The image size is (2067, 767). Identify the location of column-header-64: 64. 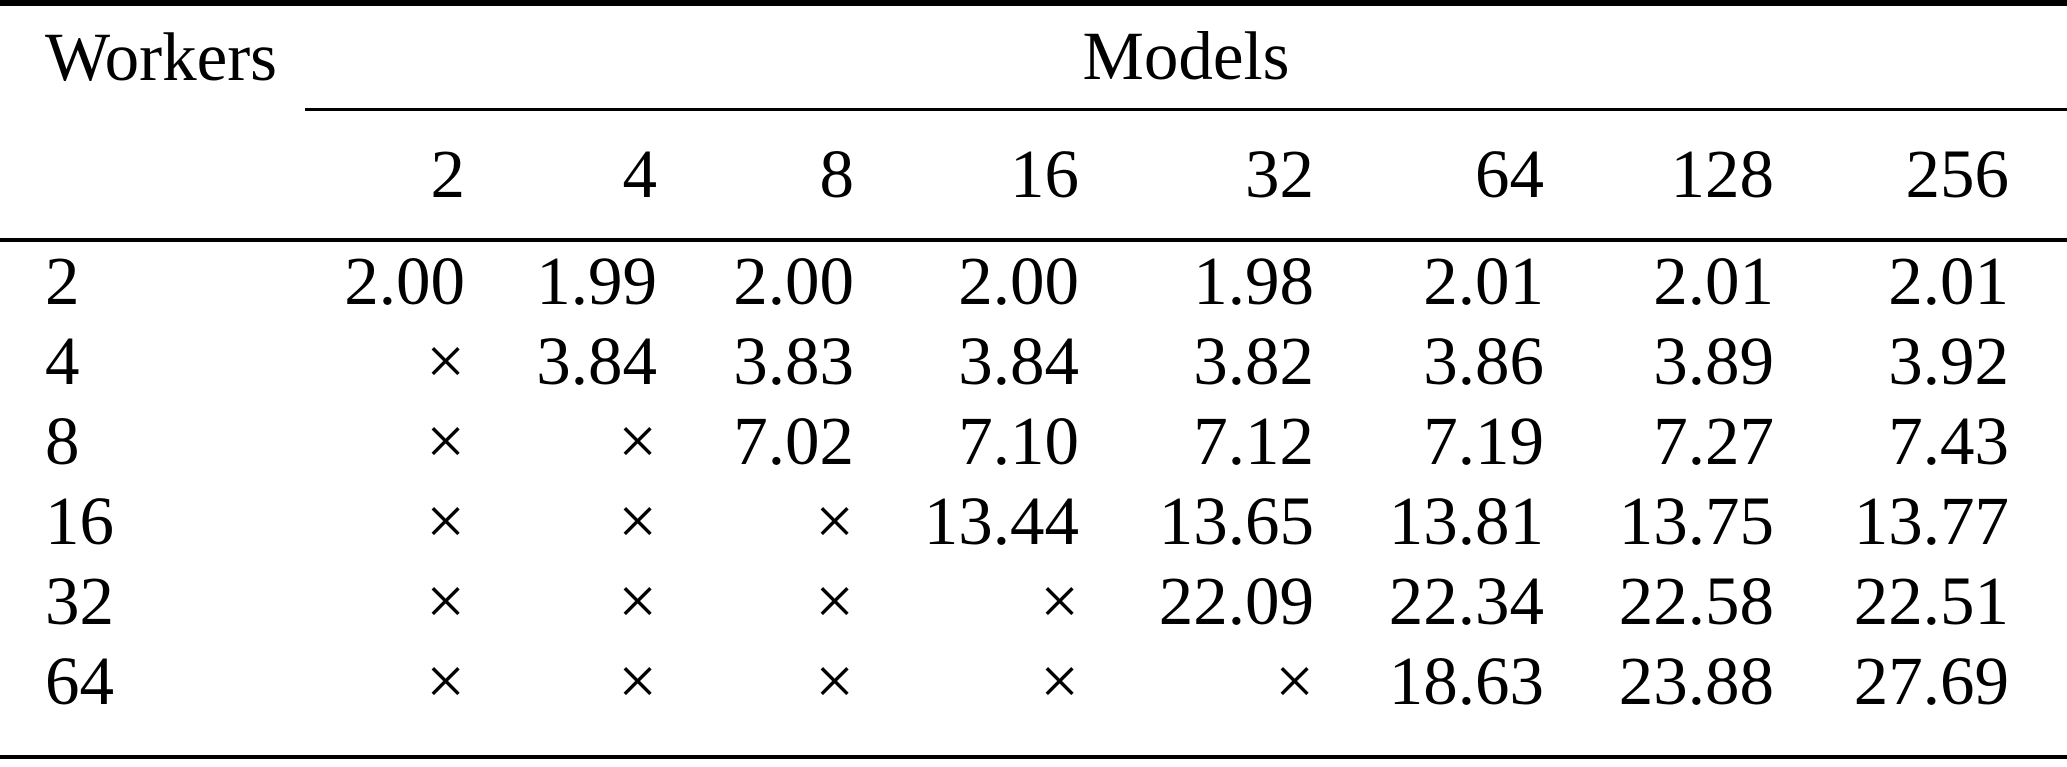
(1429, 175).